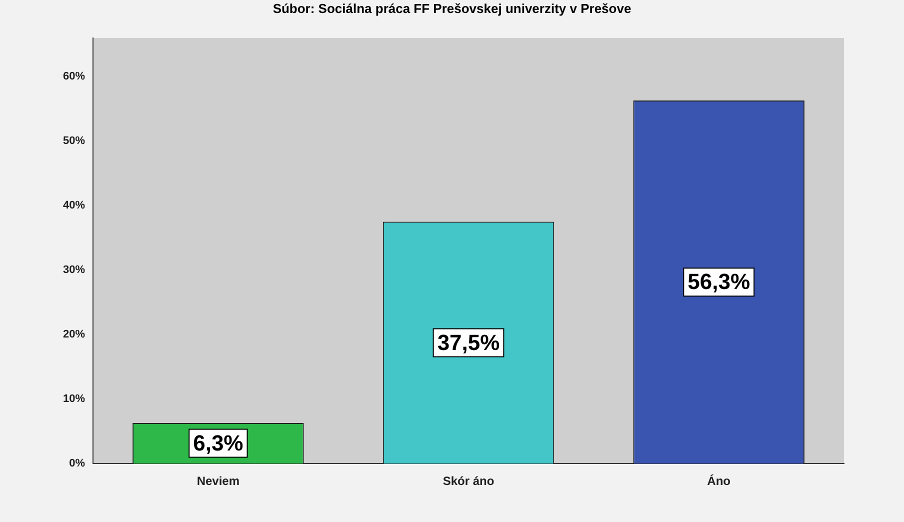 Image resolution: width=904 pixels, height=522 pixels. What do you see at coordinates (718, 481) in the screenshot?
I see `x-tick-label: Áno` at bounding box center [718, 481].